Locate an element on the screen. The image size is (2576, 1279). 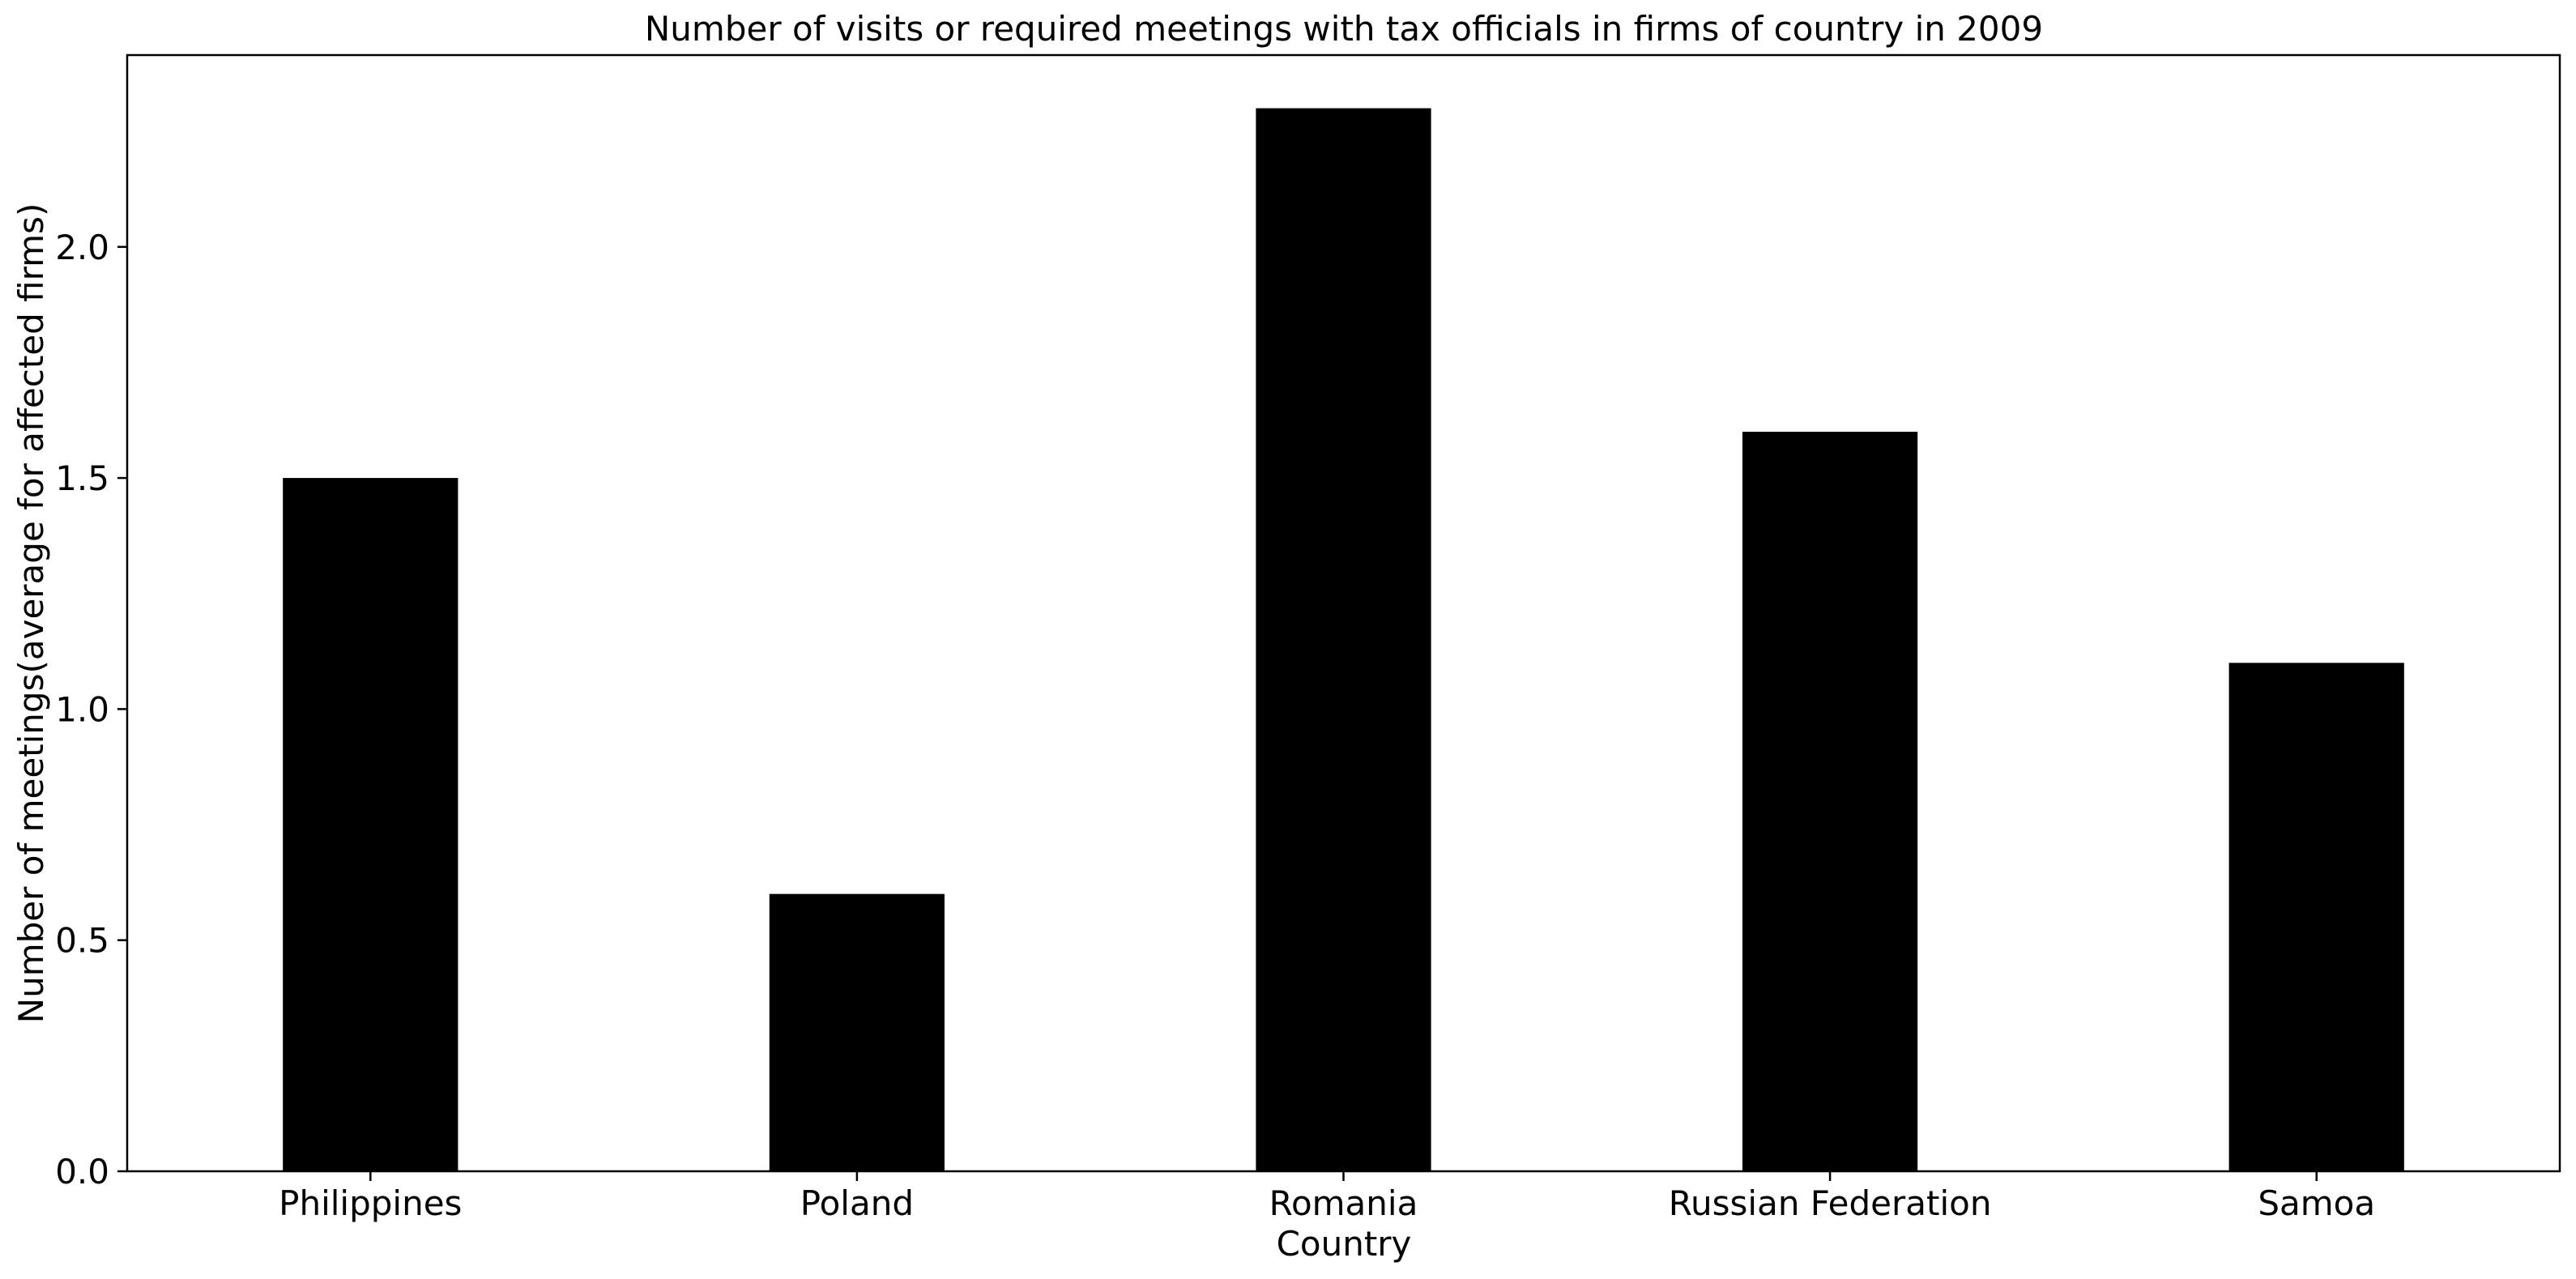
x-tick-label-philippines: Philippines is located at coordinates (371, 1203).